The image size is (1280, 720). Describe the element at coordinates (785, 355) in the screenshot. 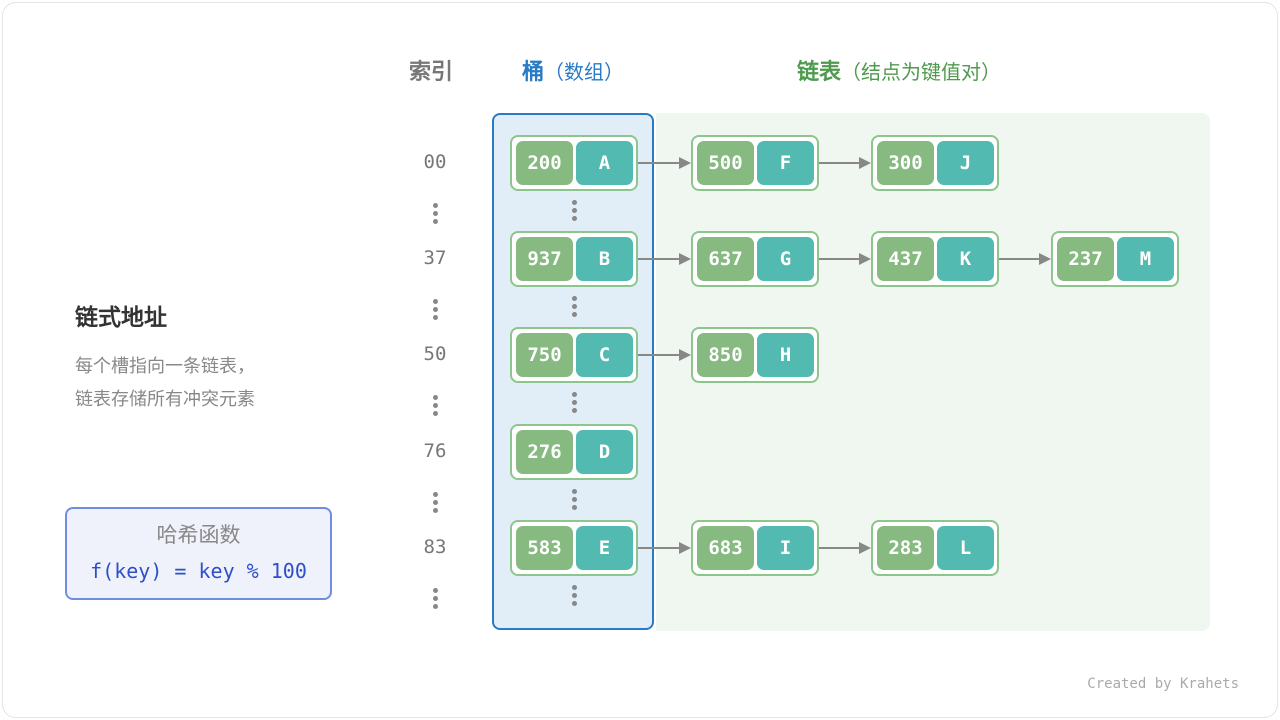

I see `node-value: H` at that location.